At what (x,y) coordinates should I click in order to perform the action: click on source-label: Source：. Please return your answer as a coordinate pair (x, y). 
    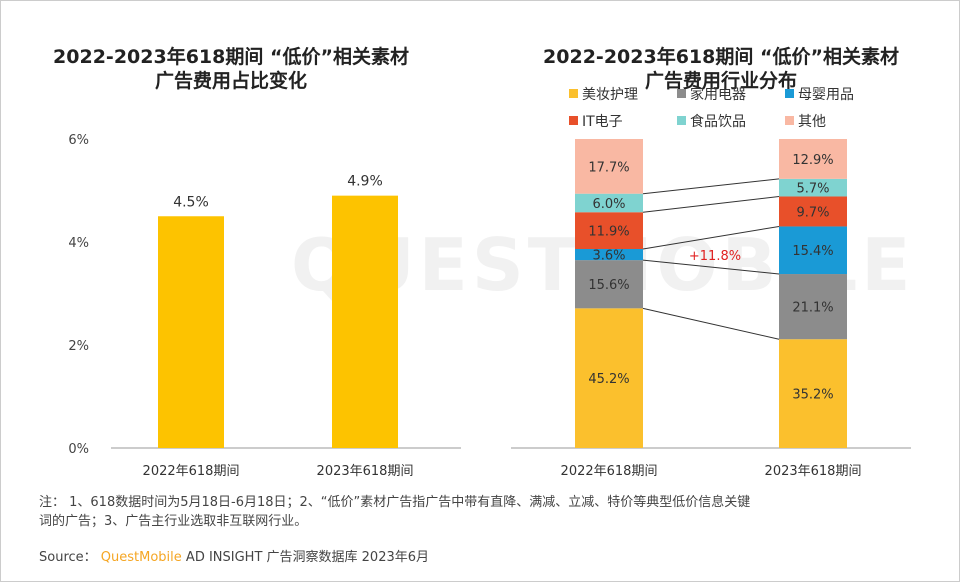
    Looking at the image, I should click on (68, 557).